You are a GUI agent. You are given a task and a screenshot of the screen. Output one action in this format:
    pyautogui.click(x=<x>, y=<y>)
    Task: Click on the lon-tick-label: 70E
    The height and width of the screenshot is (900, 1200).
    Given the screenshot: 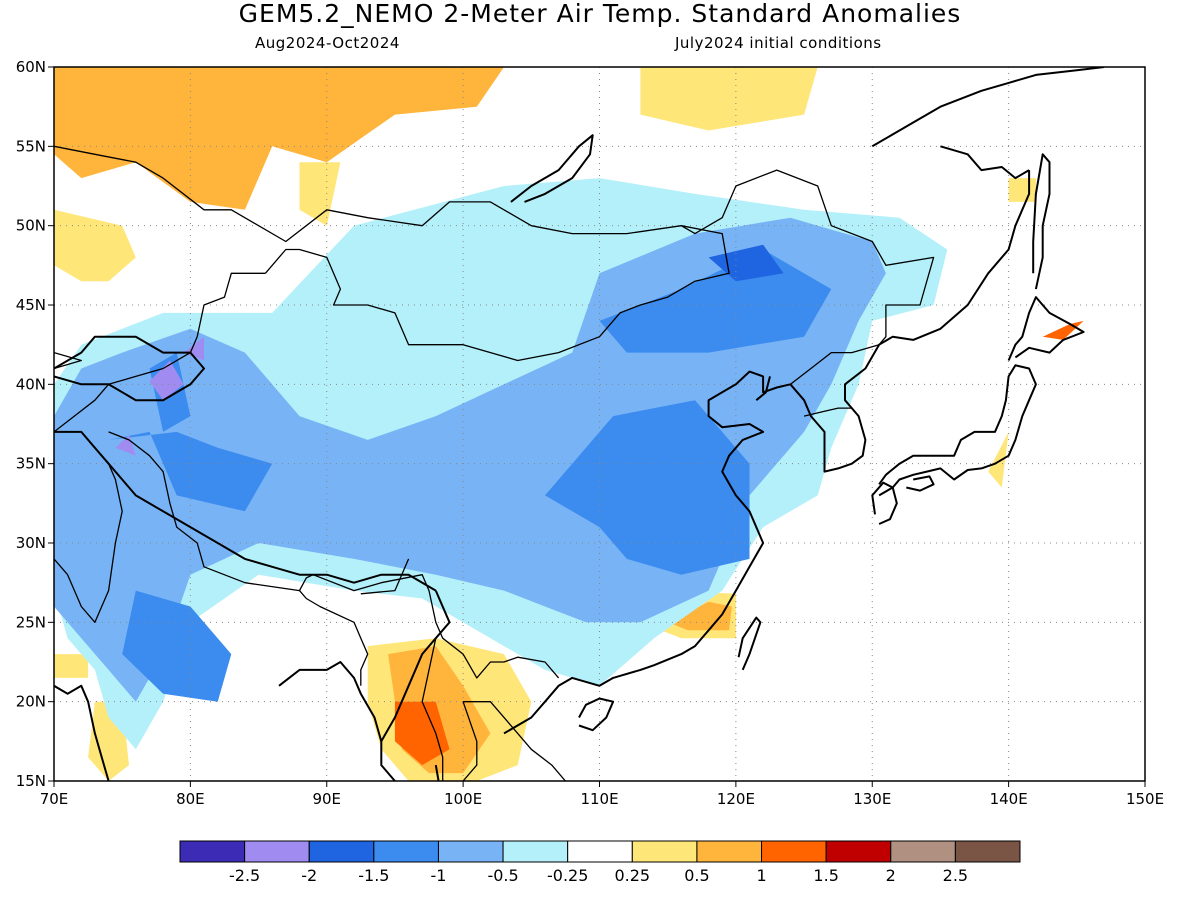 What is the action you would take?
    pyautogui.click(x=54, y=799)
    